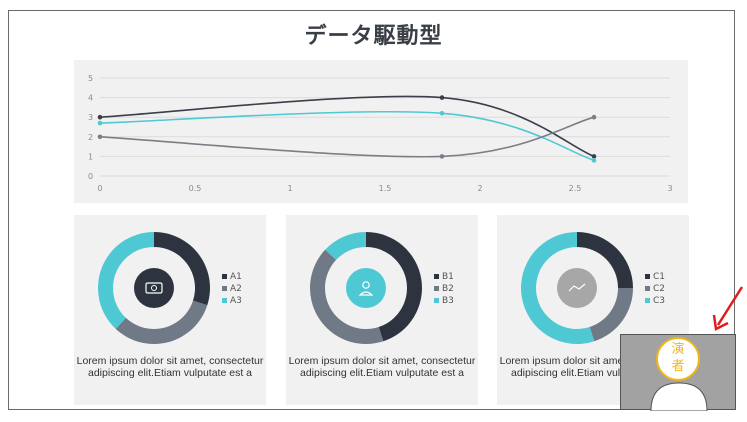 The width and height of the screenshot is (747, 422). I want to click on worker-icon-head, so click(366, 285).